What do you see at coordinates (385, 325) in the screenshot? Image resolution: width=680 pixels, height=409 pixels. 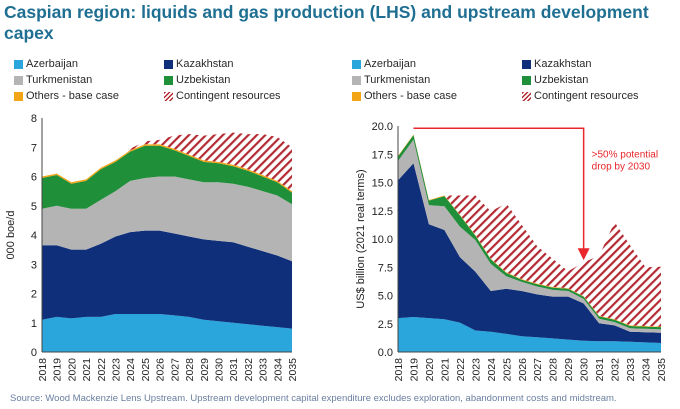 I see `y-tick-label: 2.5` at bounding box center [385, 325].